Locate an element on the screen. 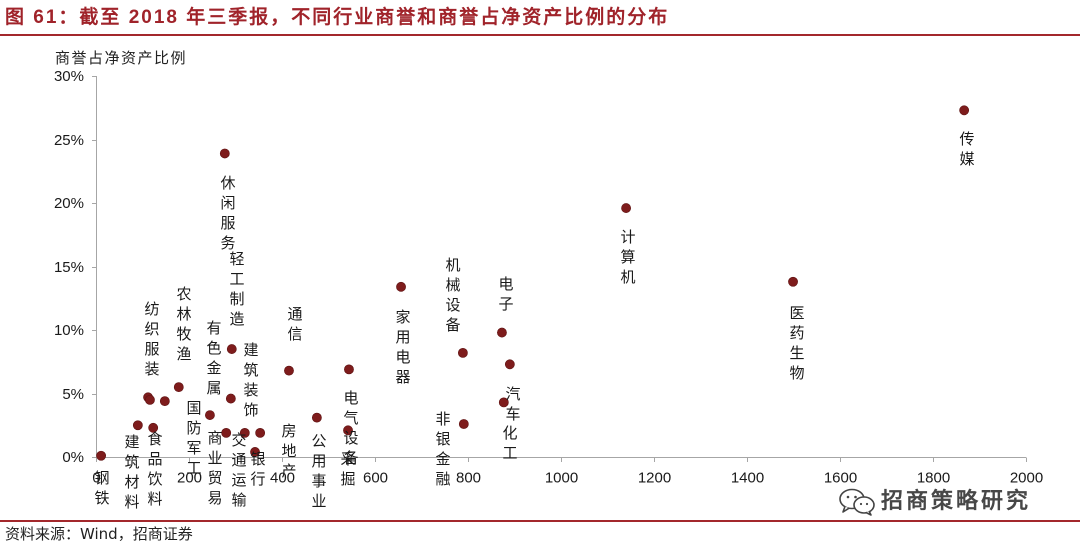 The width and height of the screenshot is (1080, 551). x-tick-label: 1000 is located at coordinates (561, 478).